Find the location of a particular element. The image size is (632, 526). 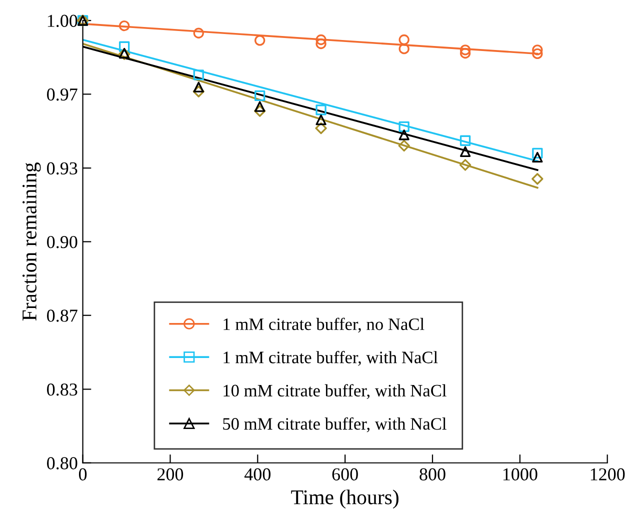

y-tick-label: 0.90 is located at coordinates (62, 242).